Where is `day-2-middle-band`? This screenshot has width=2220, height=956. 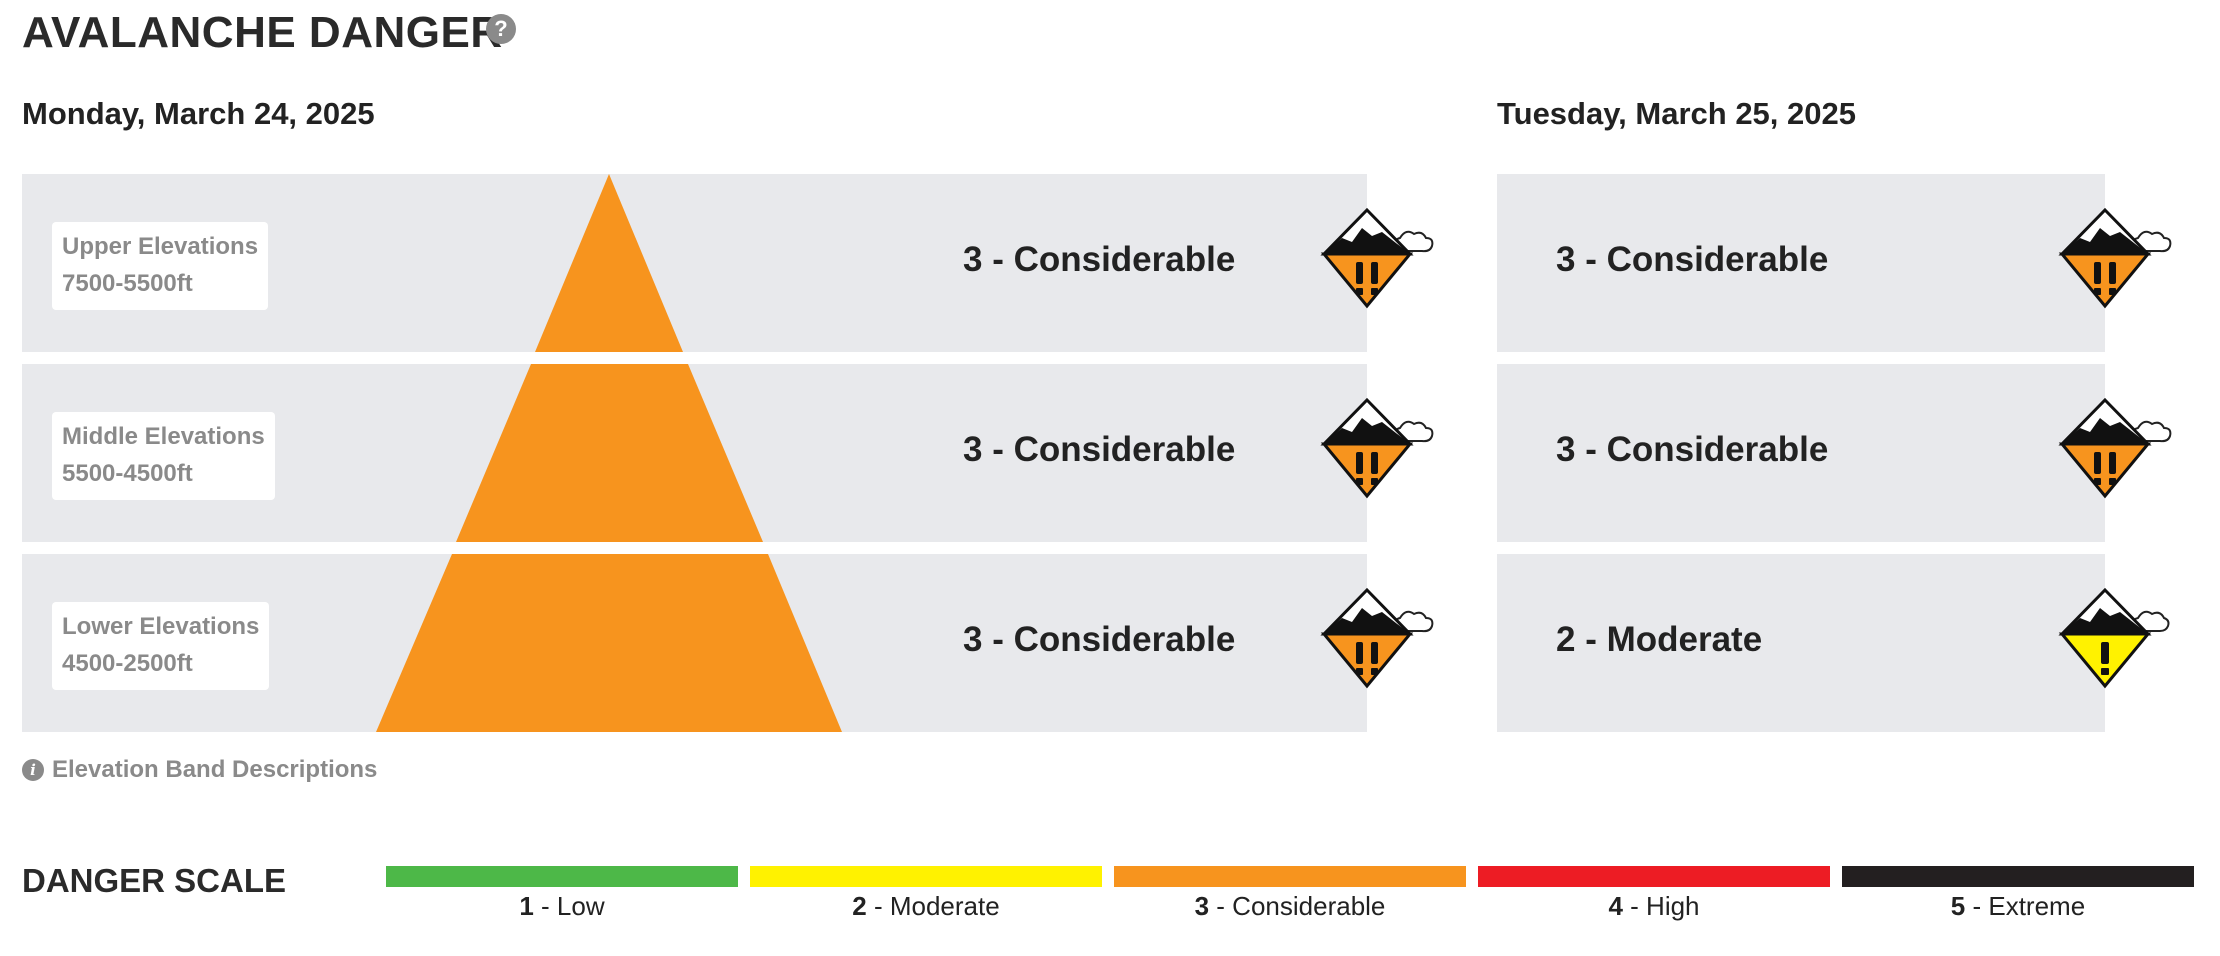
day-2-middle-band is located at coordinates (1801, 453).